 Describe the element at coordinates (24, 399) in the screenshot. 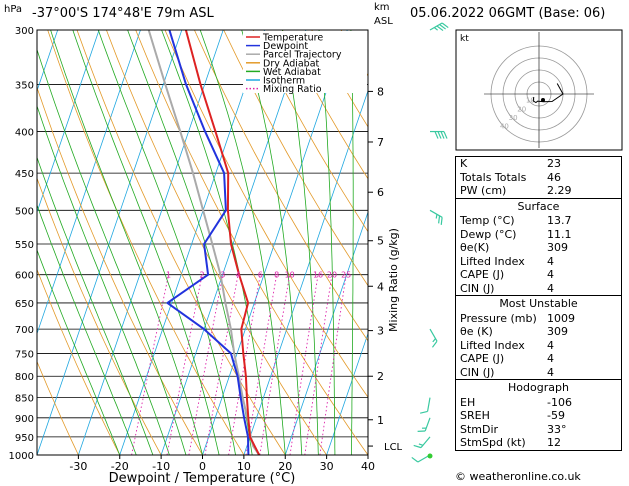

I see `pressure-tick-label: 850` at that location.